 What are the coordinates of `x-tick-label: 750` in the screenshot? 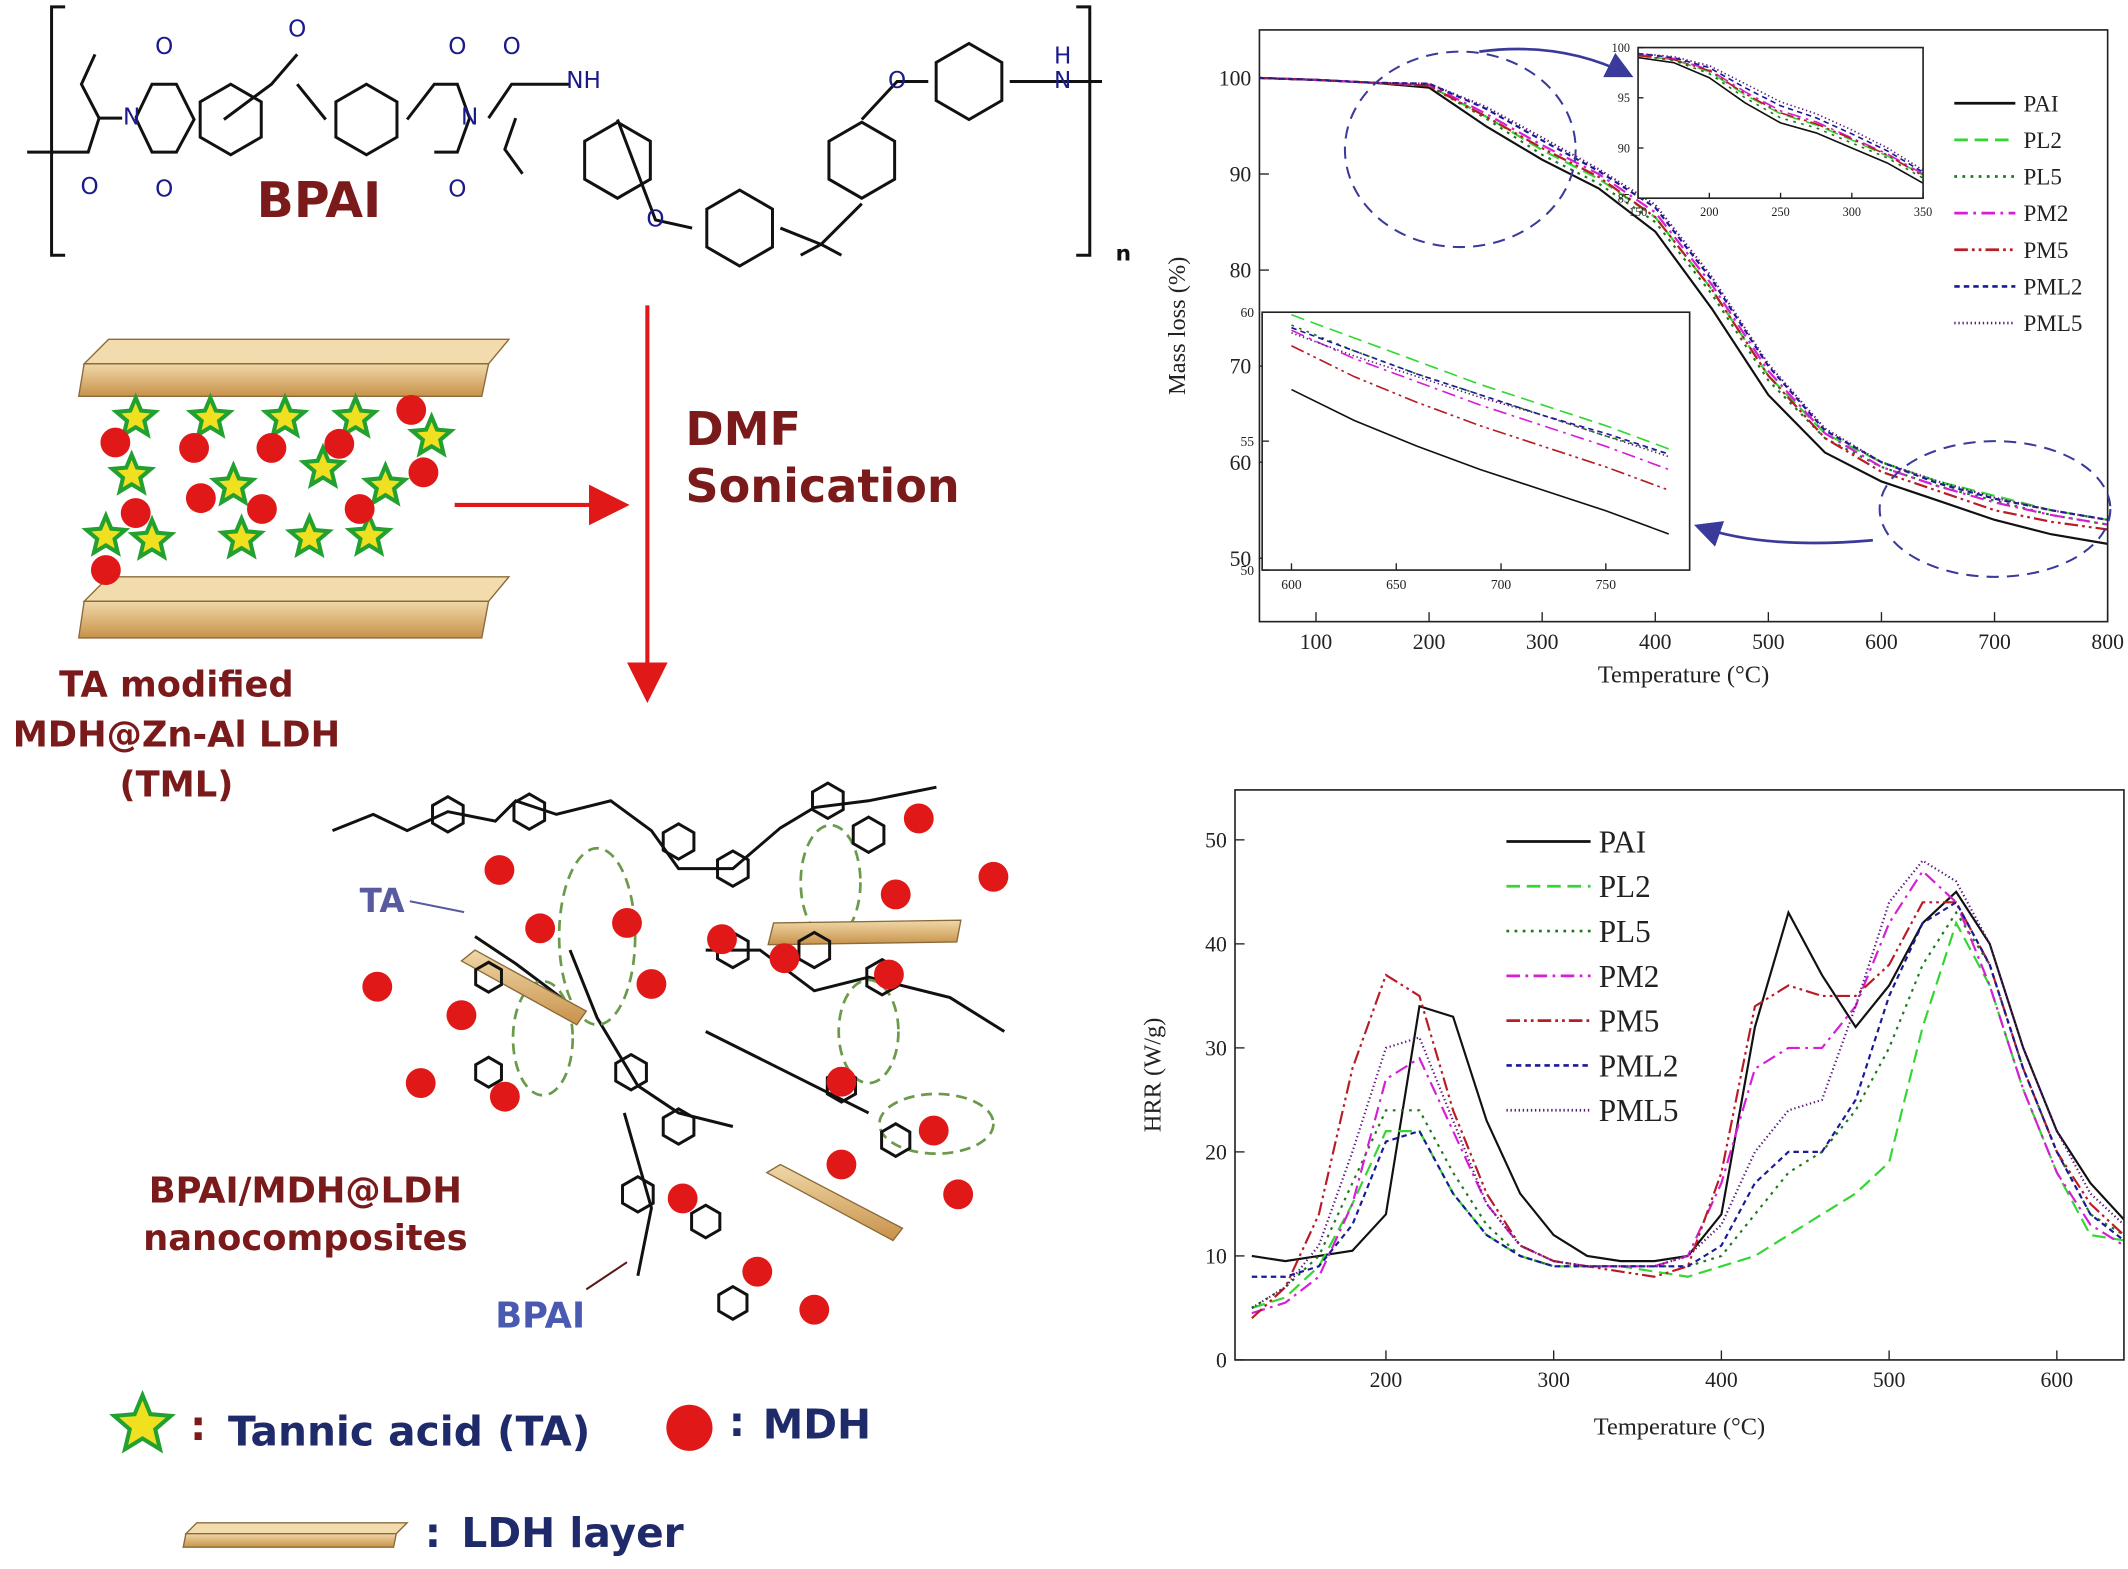 It's located at (1606, 584).